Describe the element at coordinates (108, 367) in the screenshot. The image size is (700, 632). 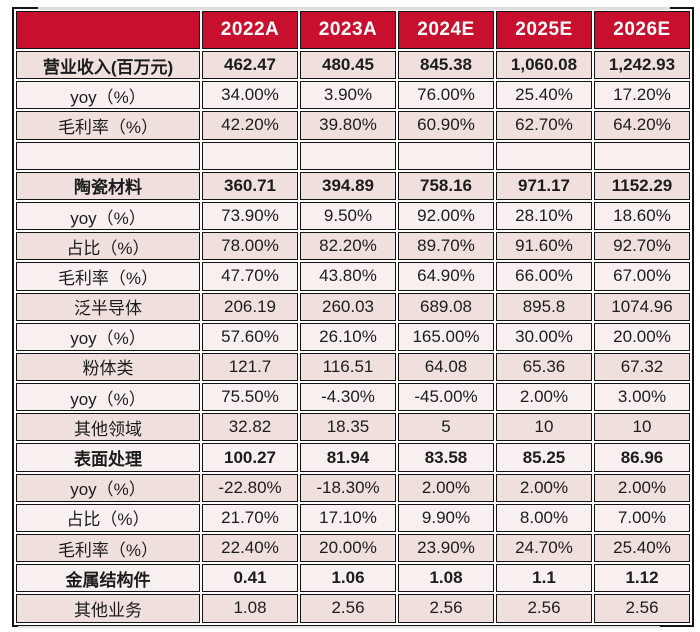
I see `row-label: 粉体类` at that location.